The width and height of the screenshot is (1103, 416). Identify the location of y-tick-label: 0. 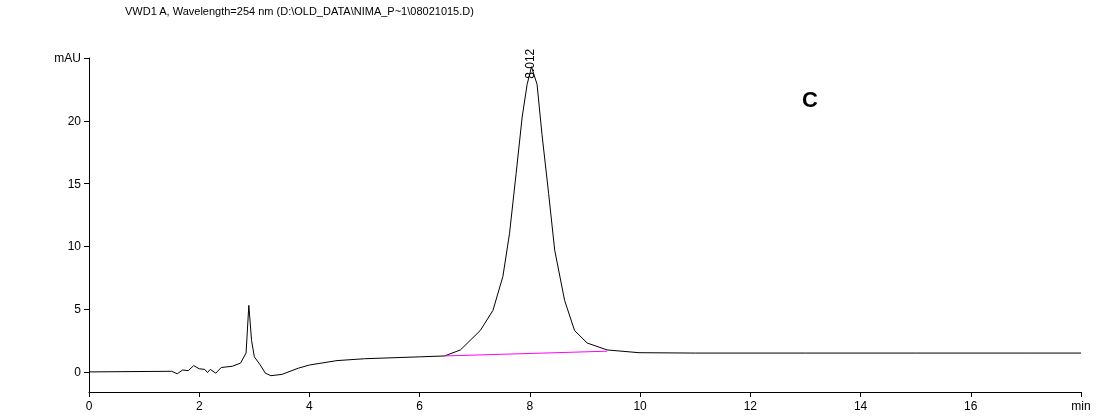
(78, 371).